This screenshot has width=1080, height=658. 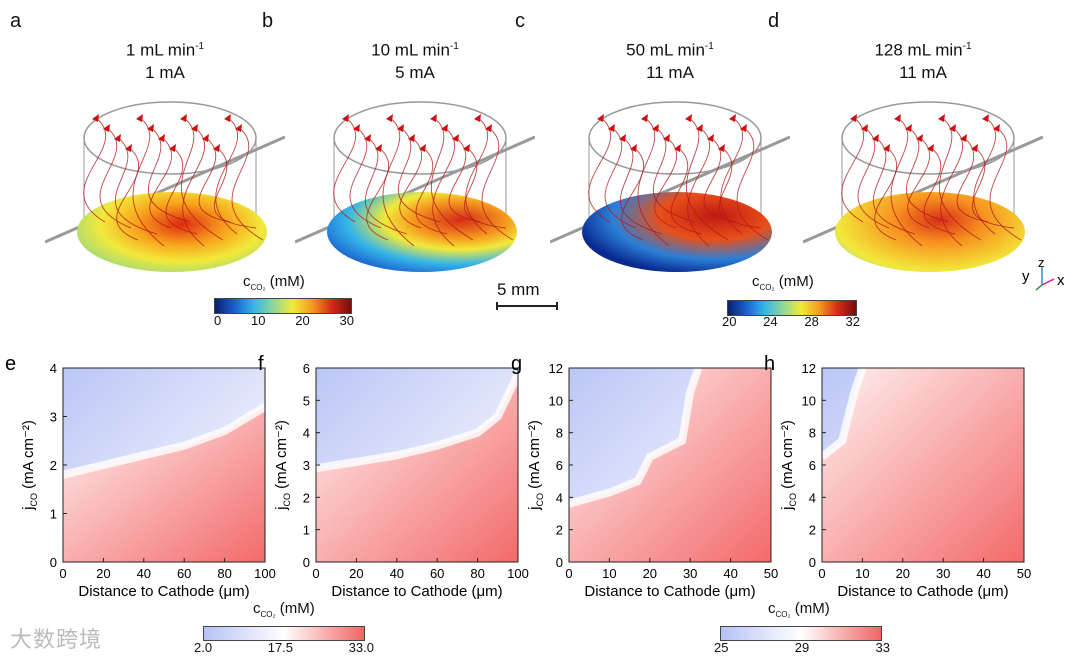 What do you see at coordinates (783, 282) in the screenshot?
I see `colorbar-top-right-label: cCO₂ (mM)` at bounding box center [783, 282].